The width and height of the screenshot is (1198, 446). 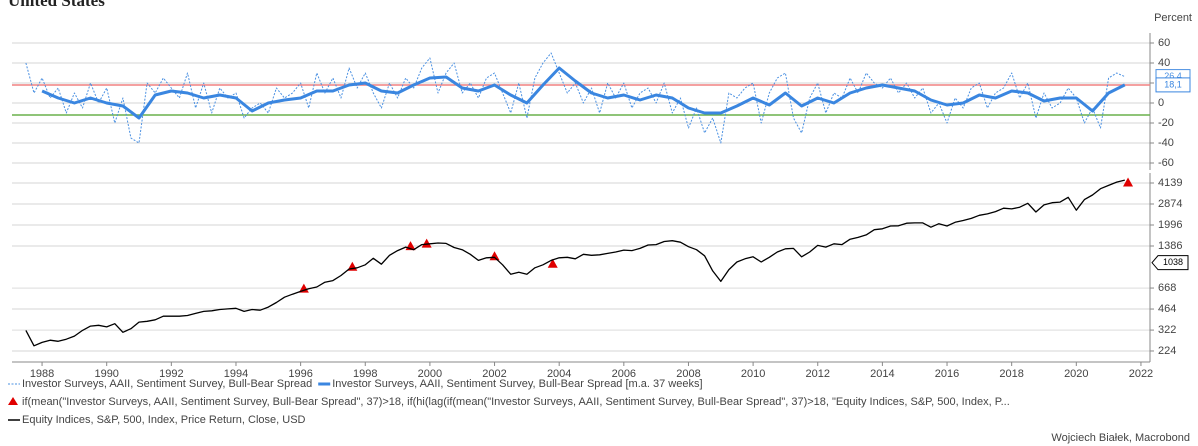 I want to click on y-tick-label: 0, so click(x=1161, y=103).